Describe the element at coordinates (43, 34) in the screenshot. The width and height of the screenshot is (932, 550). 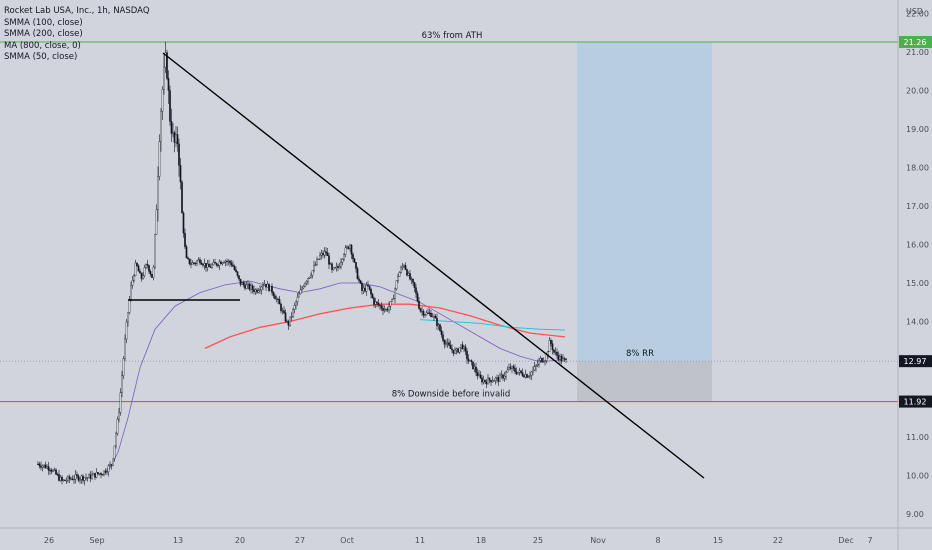
I see `indicator-smma200: SMMA (200, close)` at that location.